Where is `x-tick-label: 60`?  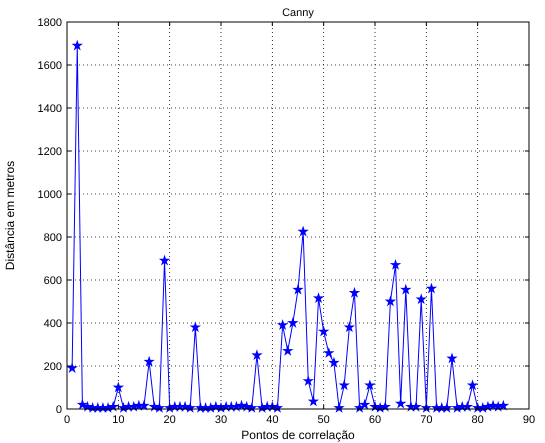 x-tick-label: 60 is located at coordinates (375, 420).